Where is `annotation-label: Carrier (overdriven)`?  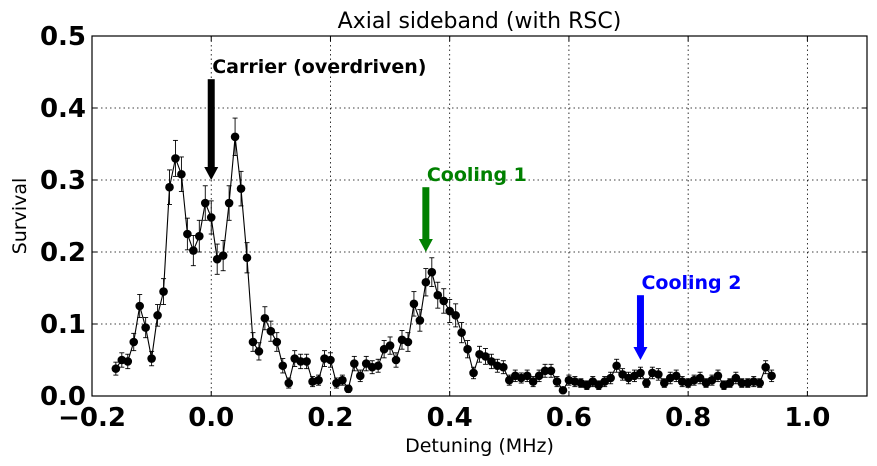
annotation-label: Carrier (overdriven) is located at coordinates (319, 67).